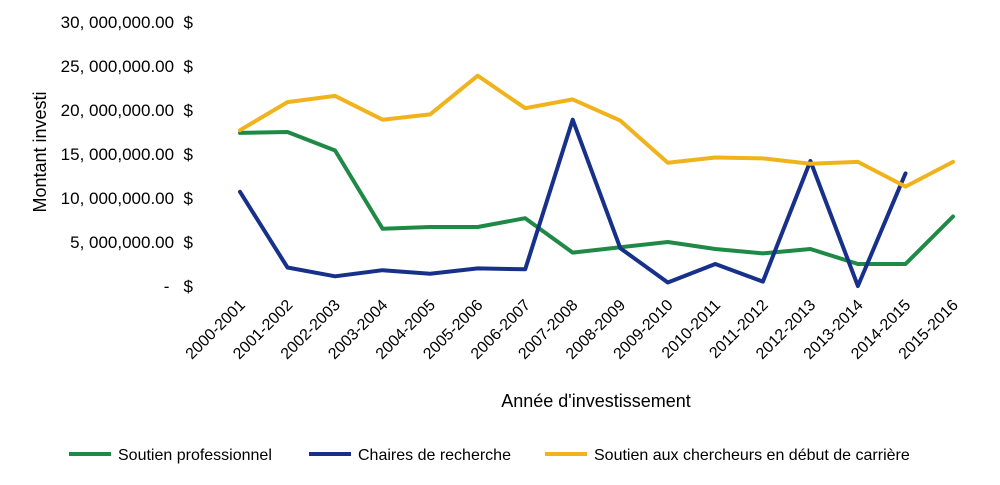  Describe the element at coordinates (195, 455) in the screenshot. I see `legend-label: Soutien professionnel` at that location.